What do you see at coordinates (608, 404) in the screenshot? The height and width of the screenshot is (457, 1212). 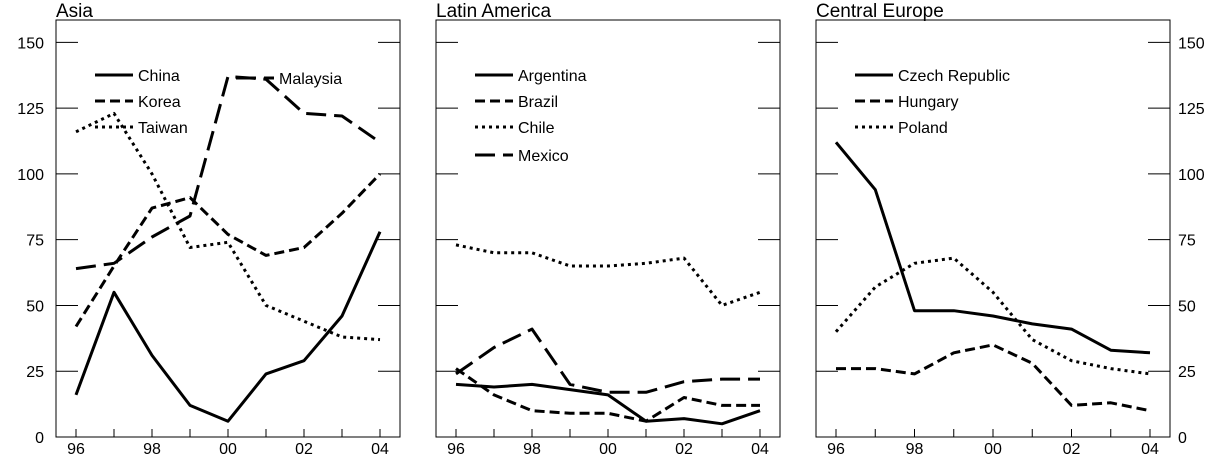 I see `series-line-argentina` at bounding box center [608, 404].